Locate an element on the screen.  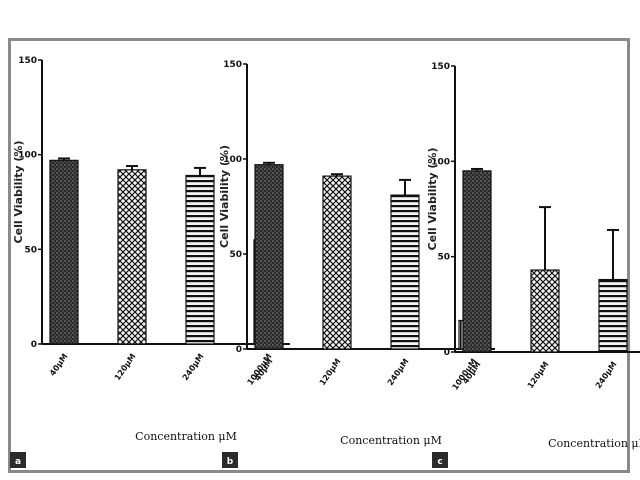
x-tick-label: 40μM is located at coordinates (59, 365).